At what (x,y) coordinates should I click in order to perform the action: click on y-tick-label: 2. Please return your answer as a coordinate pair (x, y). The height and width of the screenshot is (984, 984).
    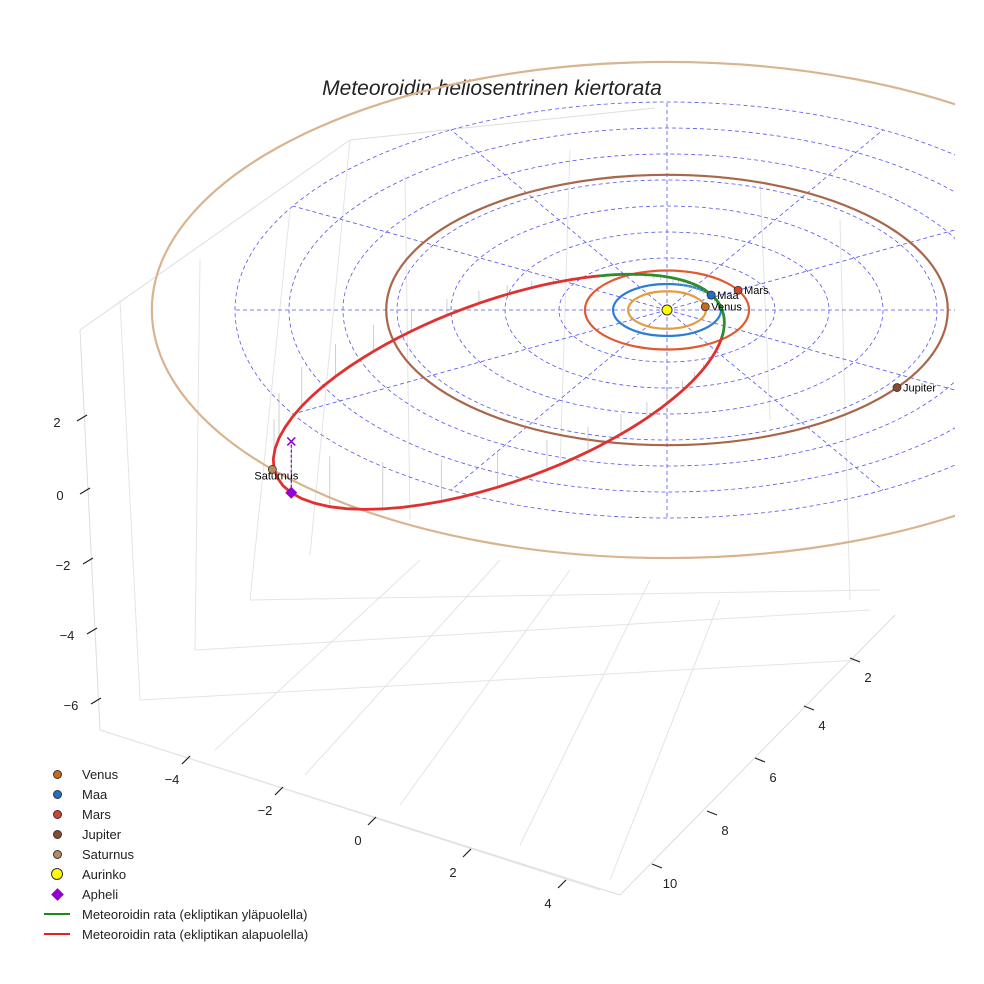
    Looking at the image, I should click on (867, 677).